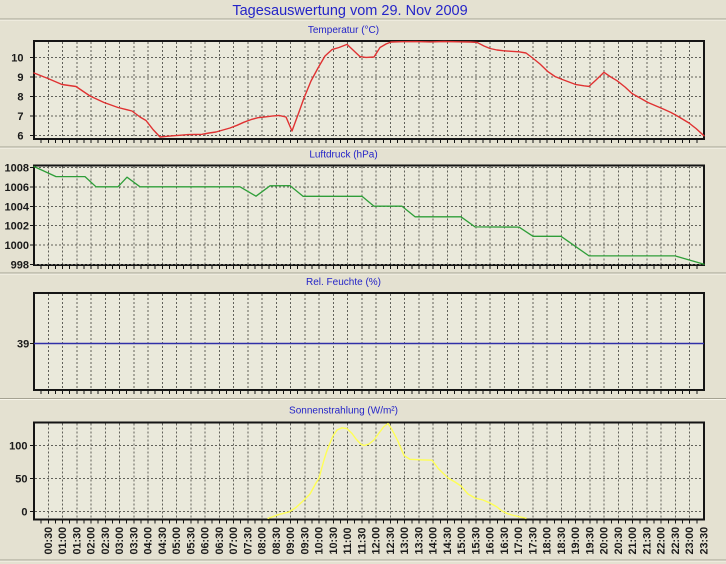 This screenshot has height=564, width=726. What do you see at coordinates (291, 541) in the screenshot?
I see `svg-text: 09:00` at bounding box center [291, 541].